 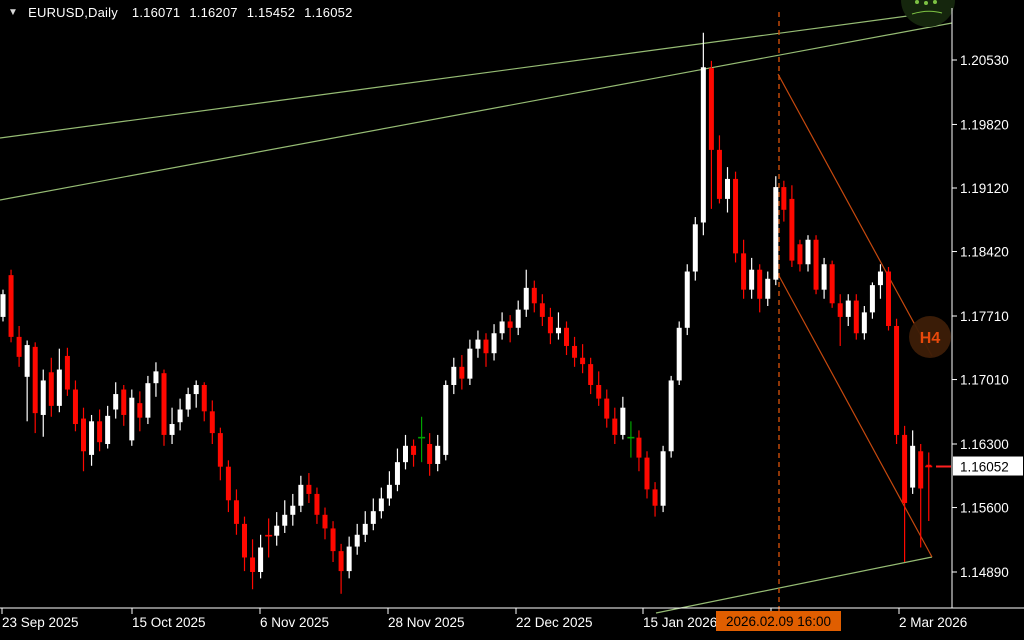 What do you see at coordinates (554, 622) in the screenshot?
I see `time-axis-label: 22 Dec 2025` at bounding box center [554, 622].